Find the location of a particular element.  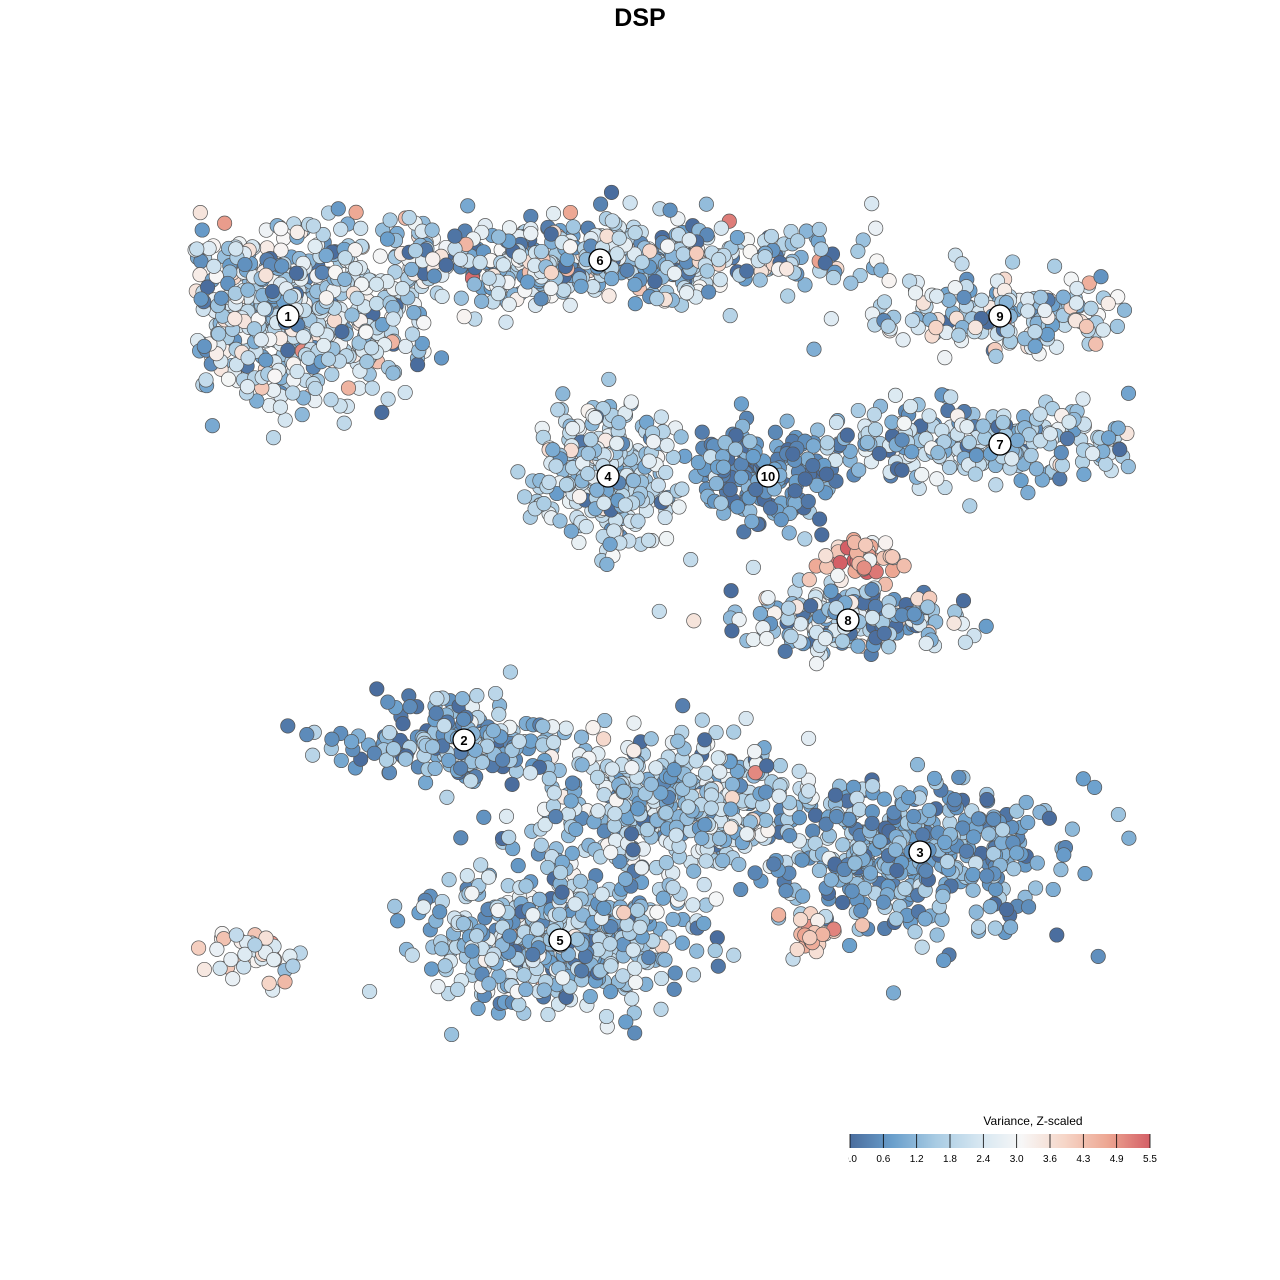

cluster-label-7: 7 is located at coordinates (1000, 444).